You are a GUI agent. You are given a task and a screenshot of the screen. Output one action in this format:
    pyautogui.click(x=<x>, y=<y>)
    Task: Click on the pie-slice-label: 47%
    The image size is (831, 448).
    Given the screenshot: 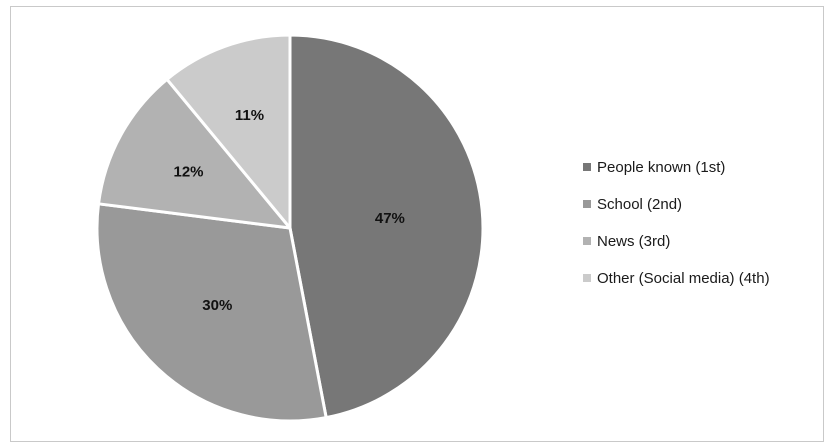 What is the action you would take?
    pyautogui.click(x=390, y=218)
    